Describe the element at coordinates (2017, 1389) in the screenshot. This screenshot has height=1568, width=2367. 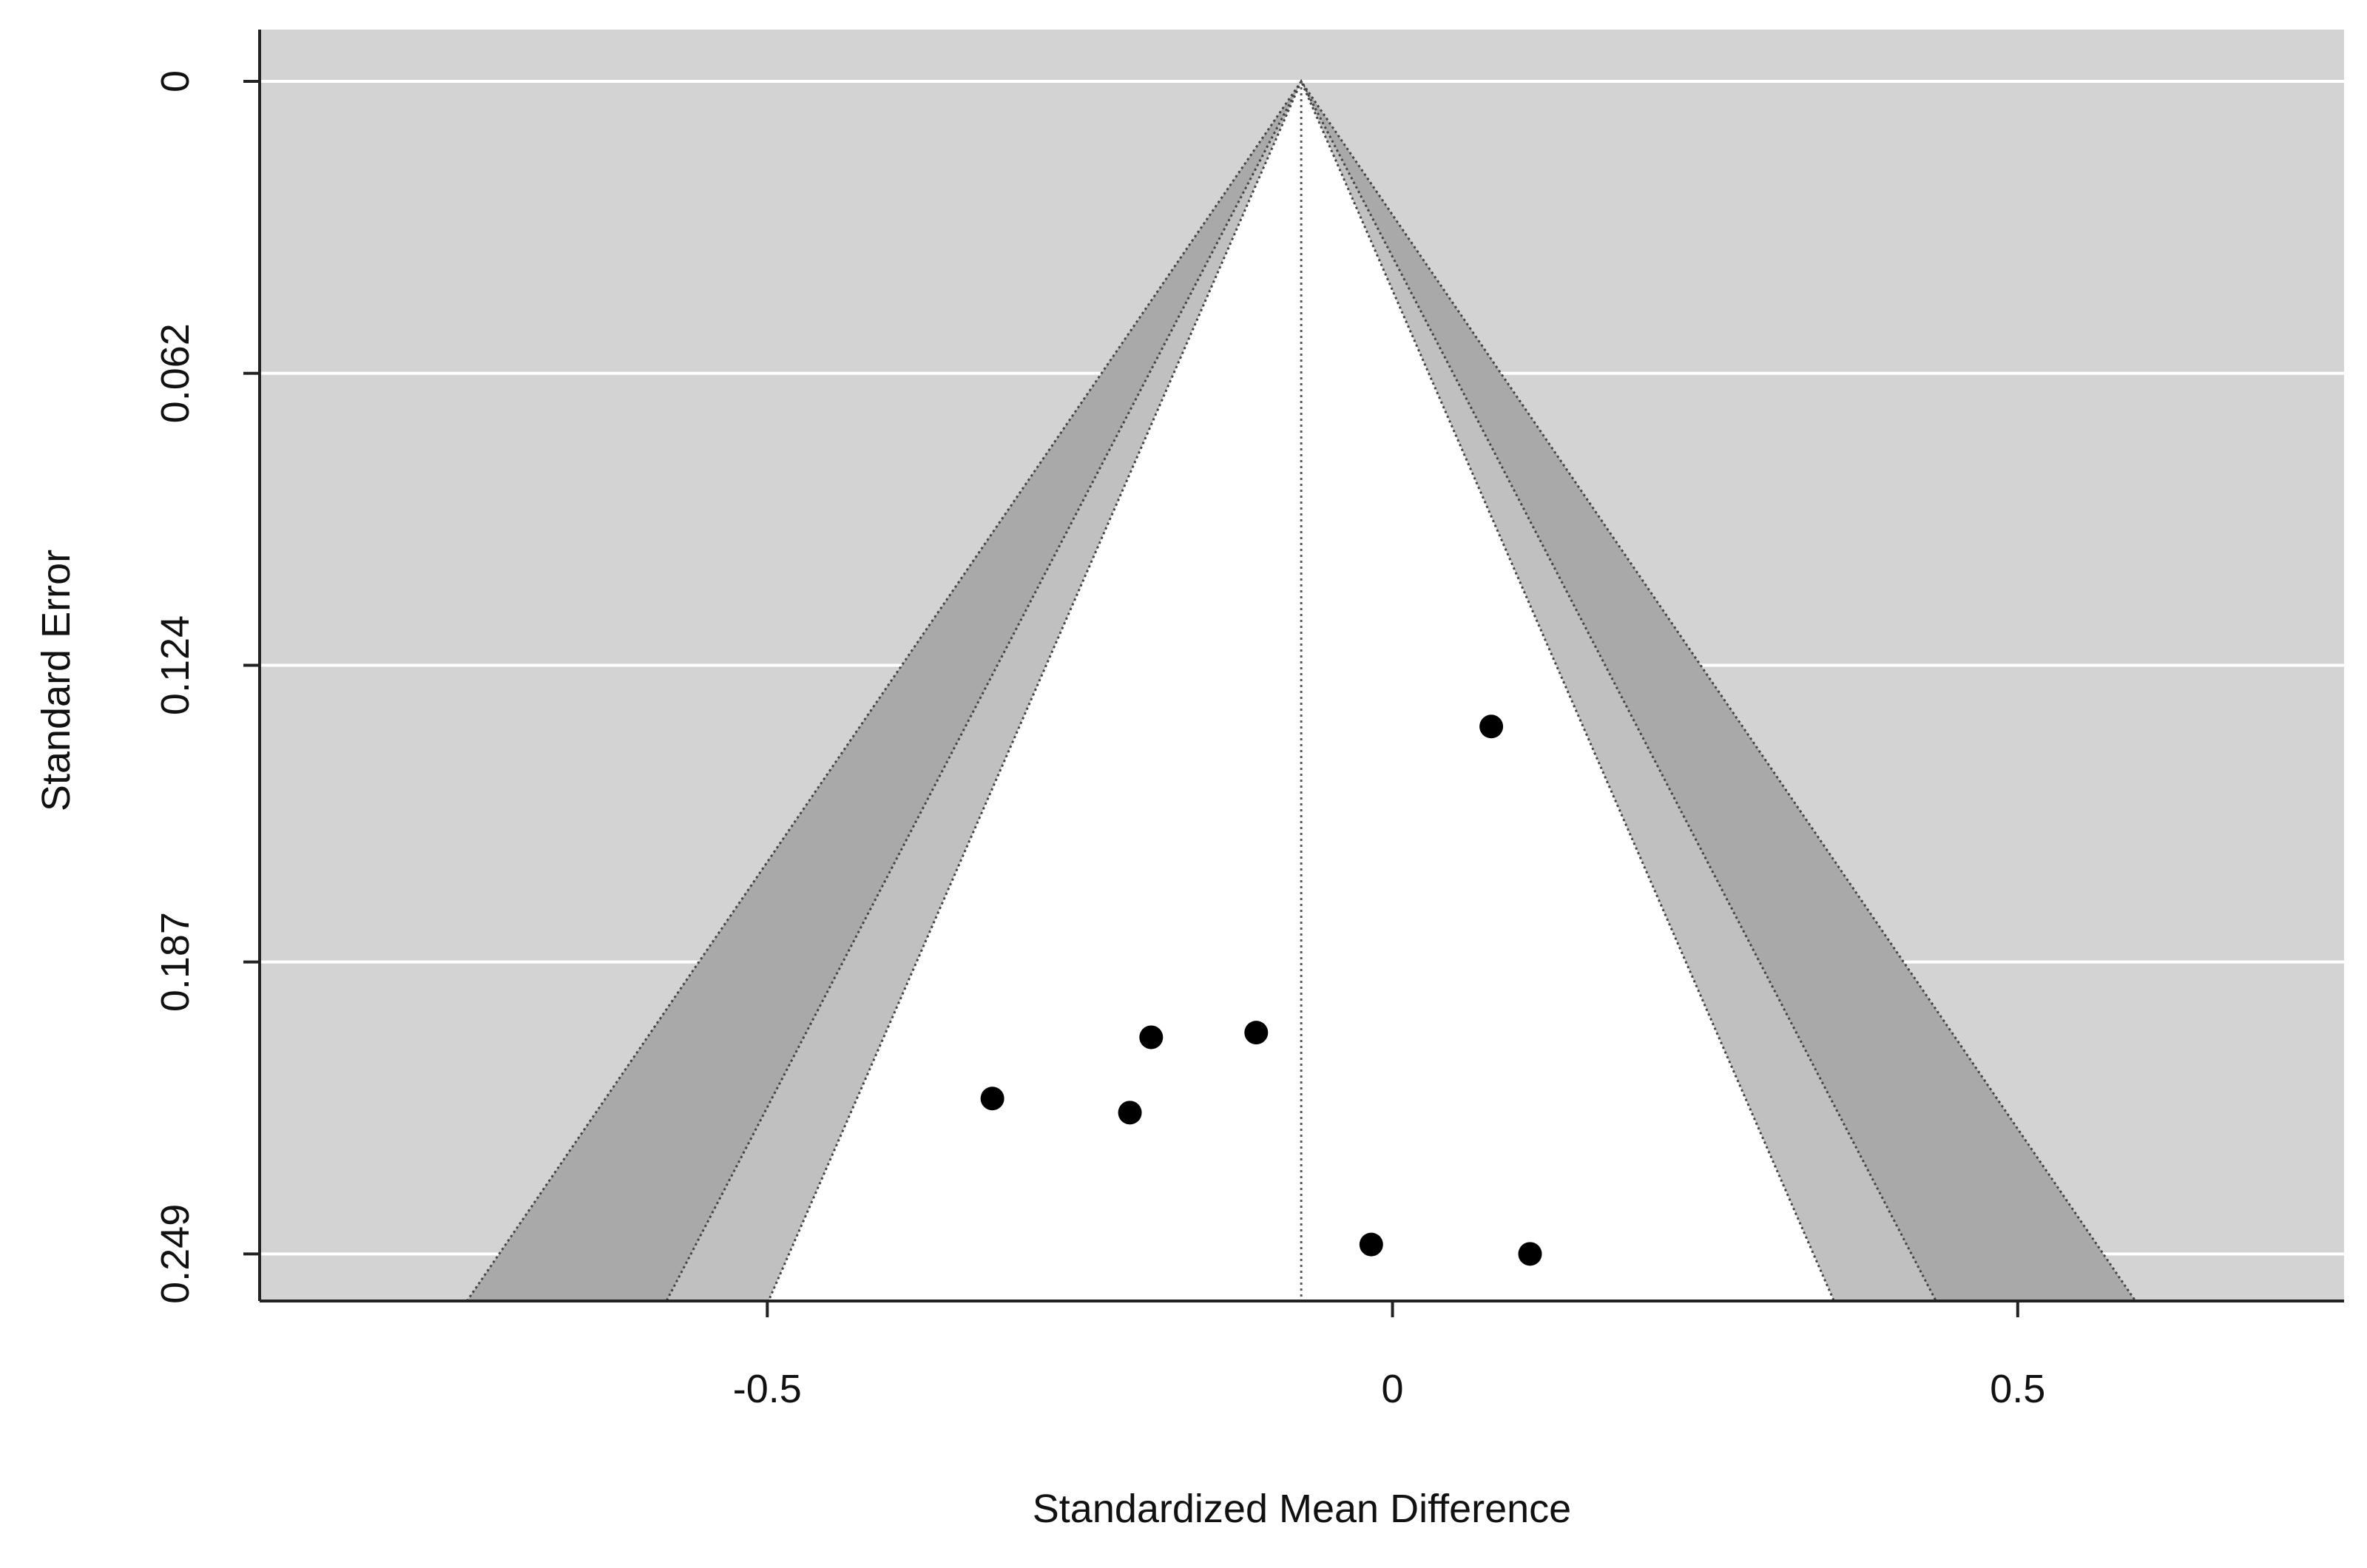
I see `x-tick-label: 0.5` at that location.